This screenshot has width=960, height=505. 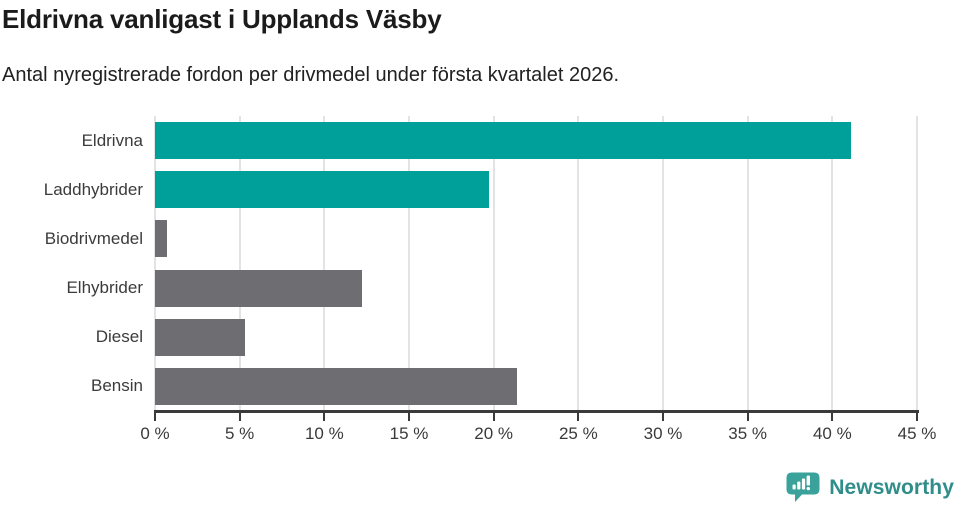 I want to click on category-label: Biodrivmedel, so click(x=93, y=238).